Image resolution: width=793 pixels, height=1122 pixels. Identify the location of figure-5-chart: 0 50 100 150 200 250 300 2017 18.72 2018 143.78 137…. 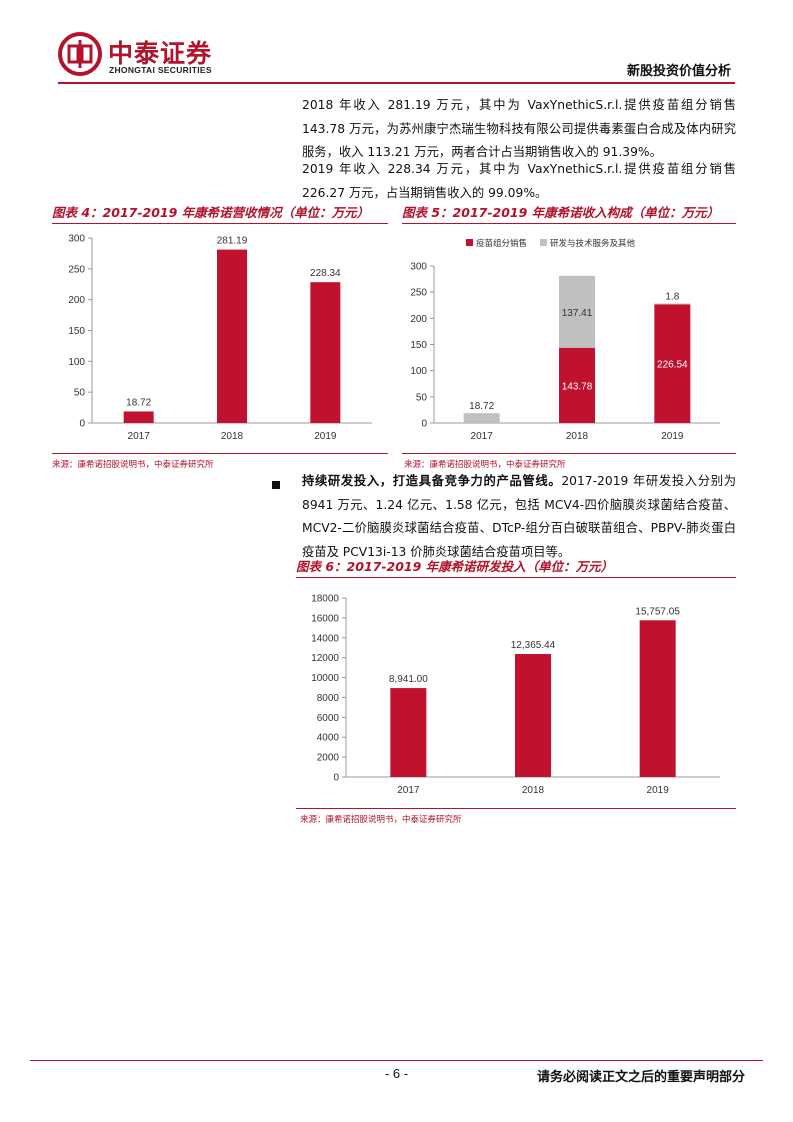
(569, 339).